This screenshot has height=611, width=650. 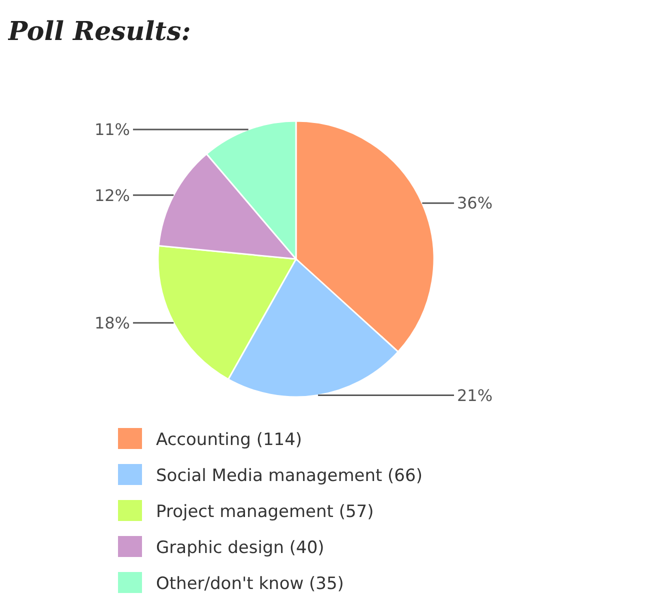 I want to click on legend-label: Social Media management (66), so click(x=289, y=476).